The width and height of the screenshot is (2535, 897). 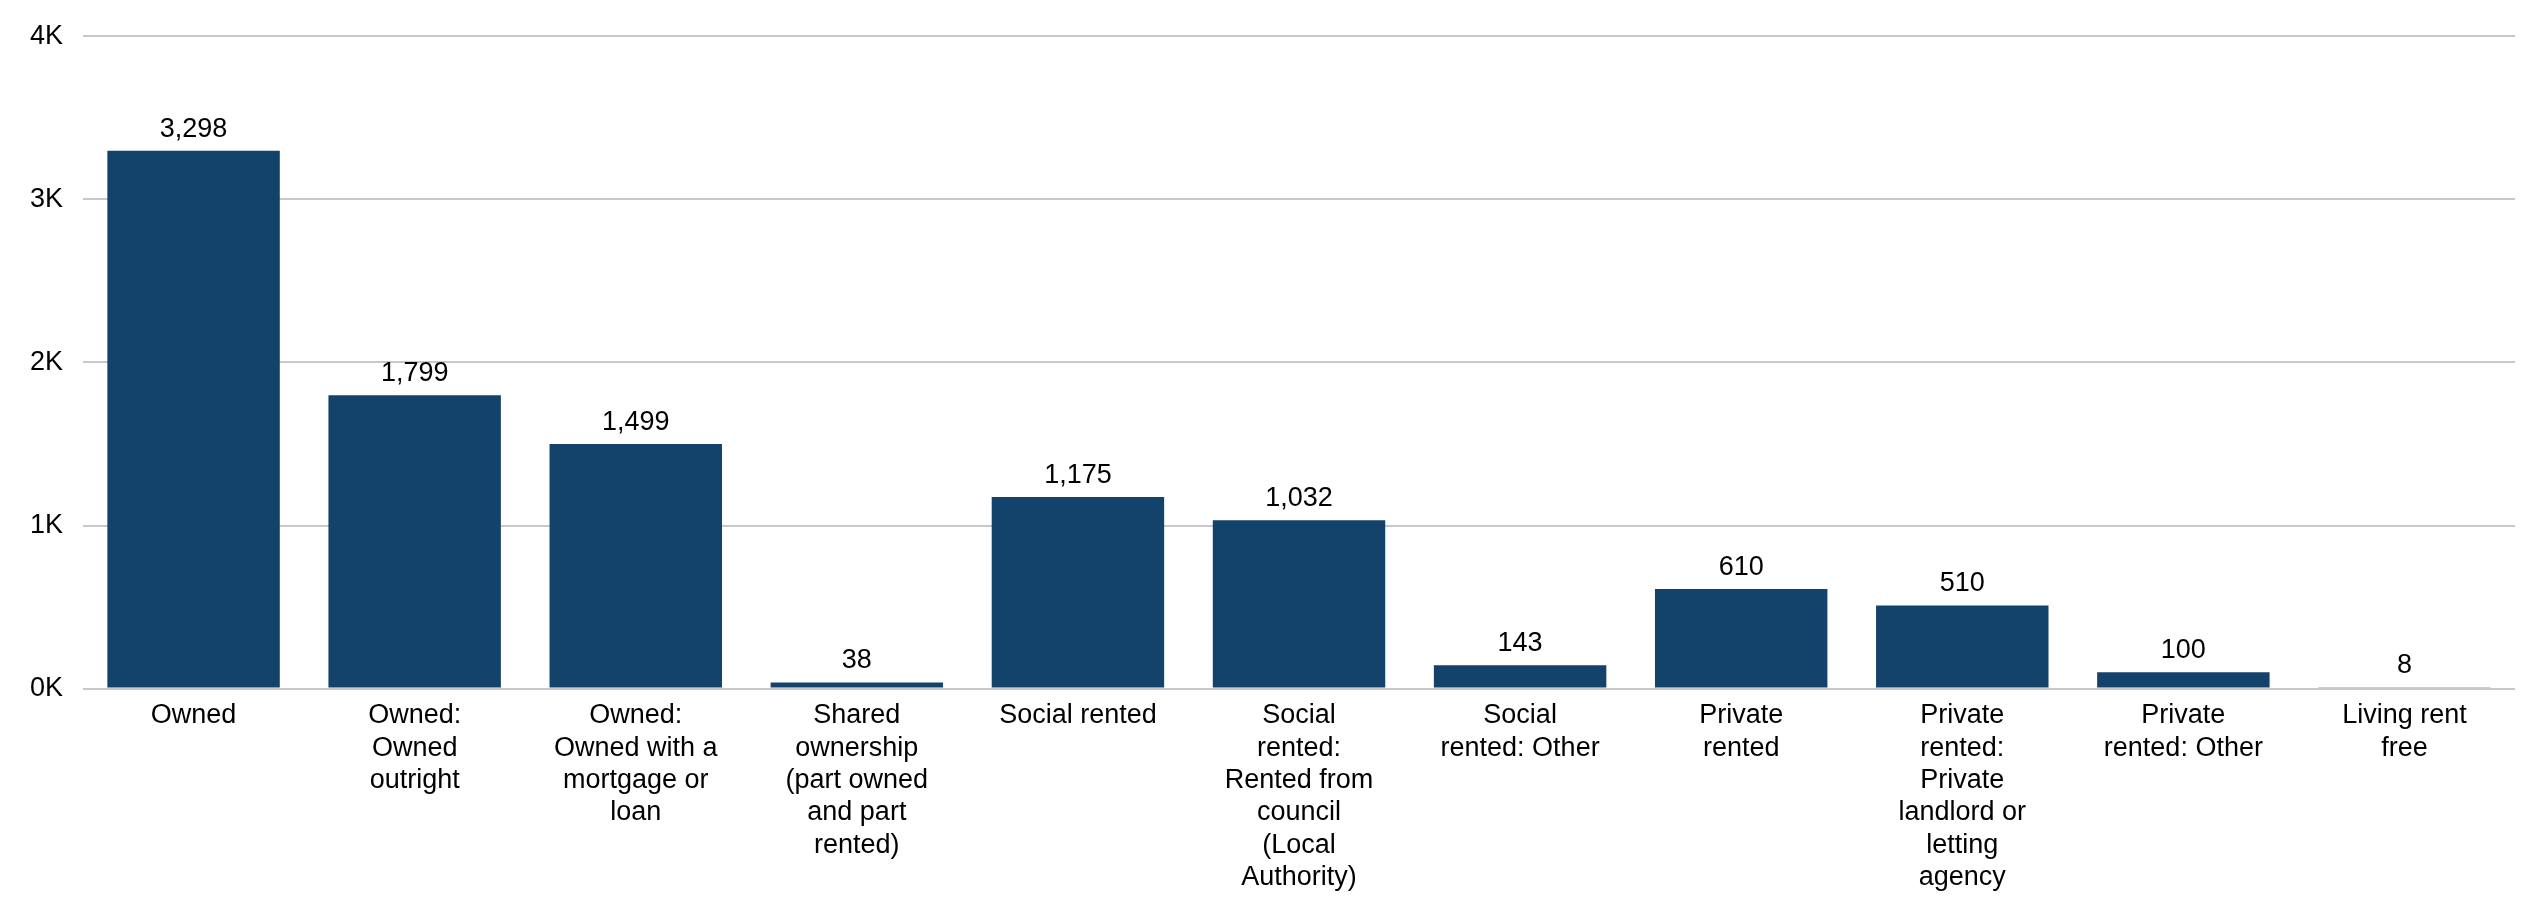 I want to click on x-tick-label: Living rent free, so click(x=2405, y=730).